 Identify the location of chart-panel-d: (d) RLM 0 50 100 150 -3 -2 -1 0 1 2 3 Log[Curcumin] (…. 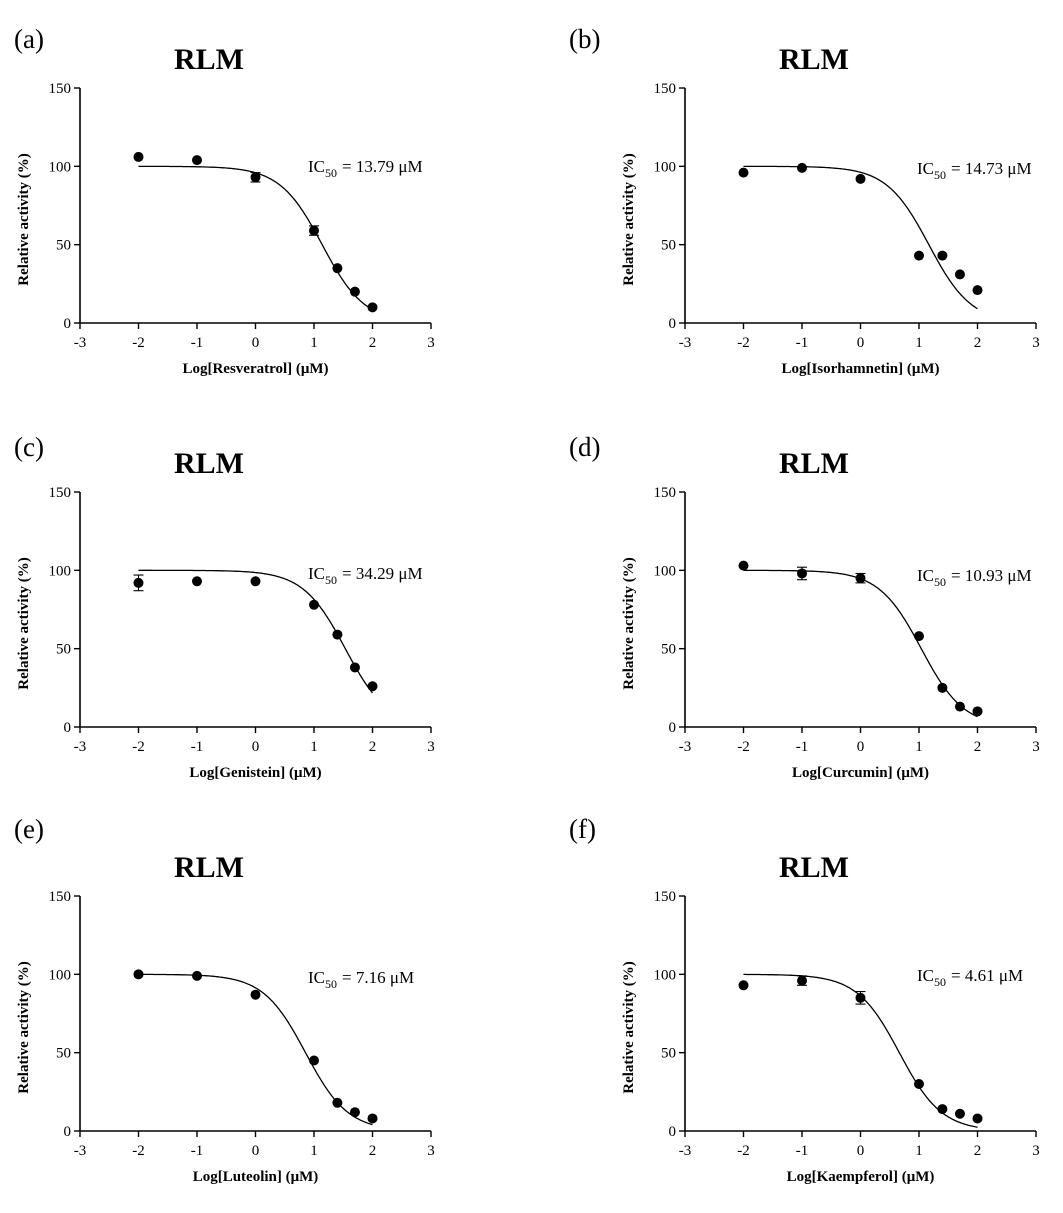
(804, 606).